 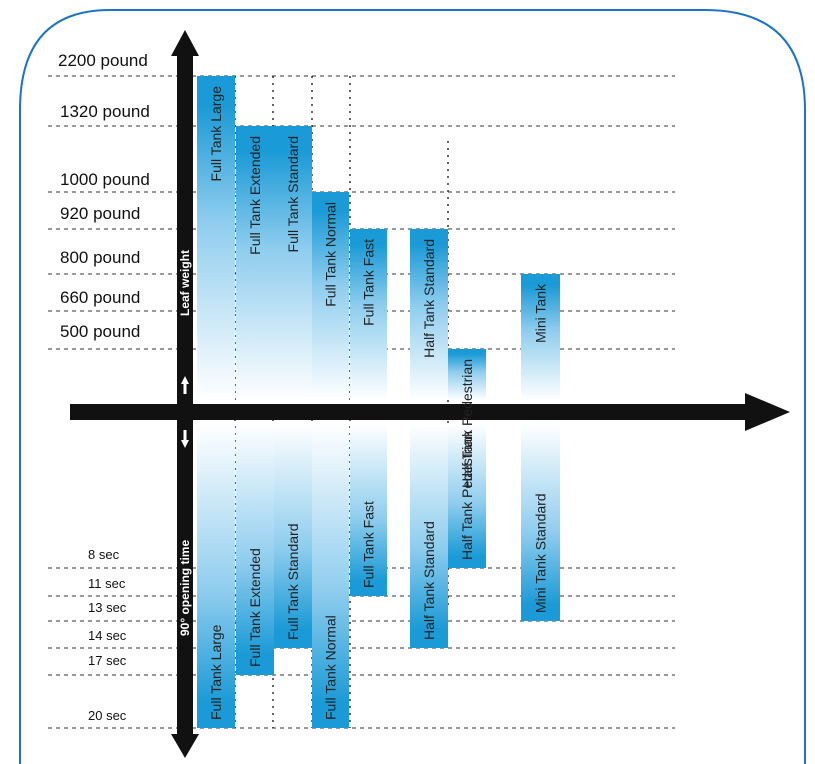 What do you see at coordinates (185, 746) in the screenshot?
I see `y-axis-arrowhead-down` at bounding box center [185, 746].